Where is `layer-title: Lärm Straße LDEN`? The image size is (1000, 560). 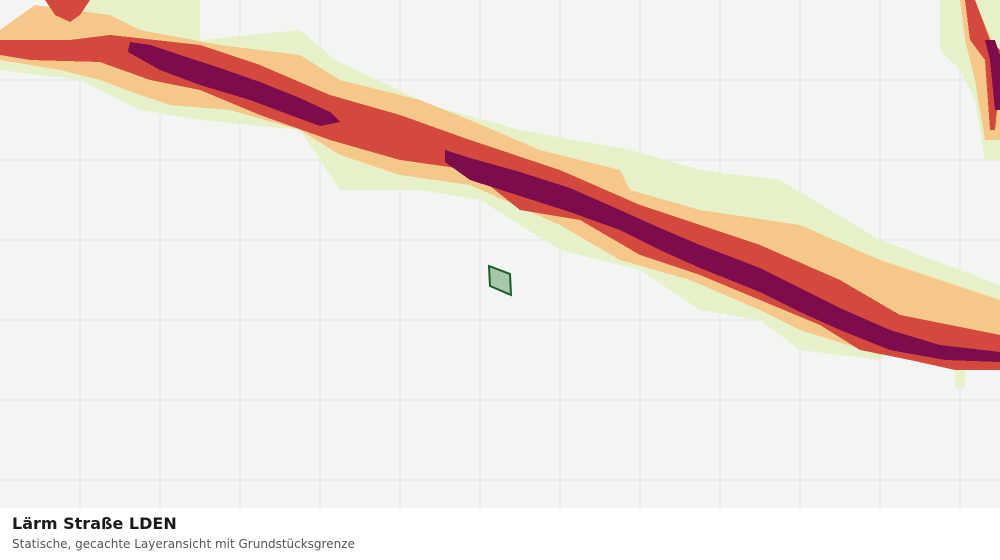 layer-title: Lärm Straße LDEN is located at coordinates (94, 523).